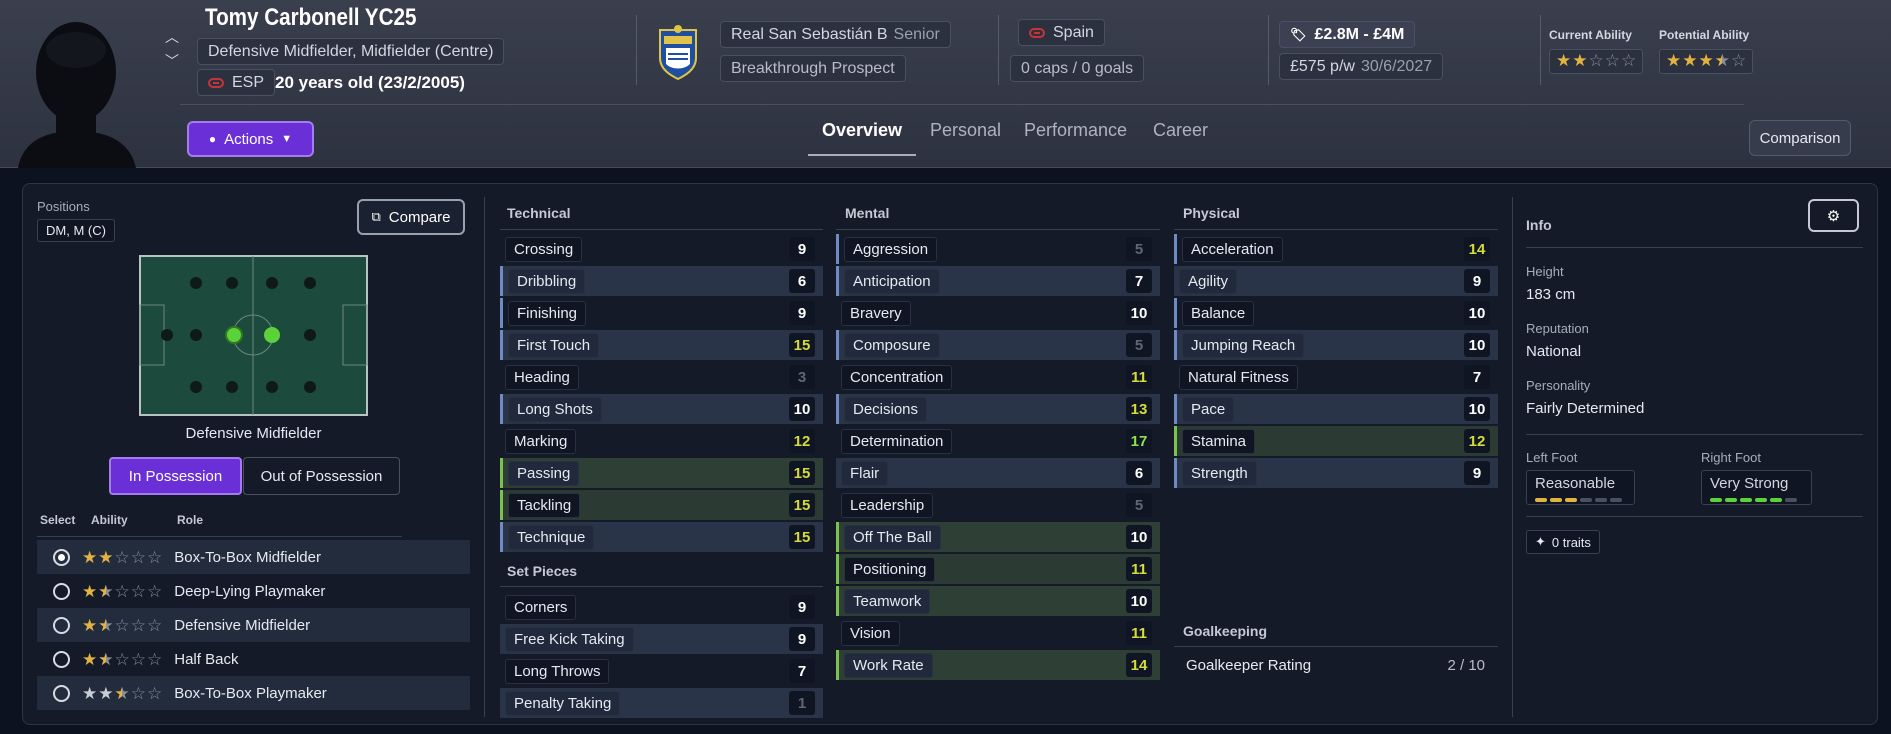 Image resolution: width=1891 pixels, height=734 pixels. What do you see at coordinates (998, 665) in the screenshot?
I see `attribute-row: Work Rate 14` at bounding box center [998, 665].